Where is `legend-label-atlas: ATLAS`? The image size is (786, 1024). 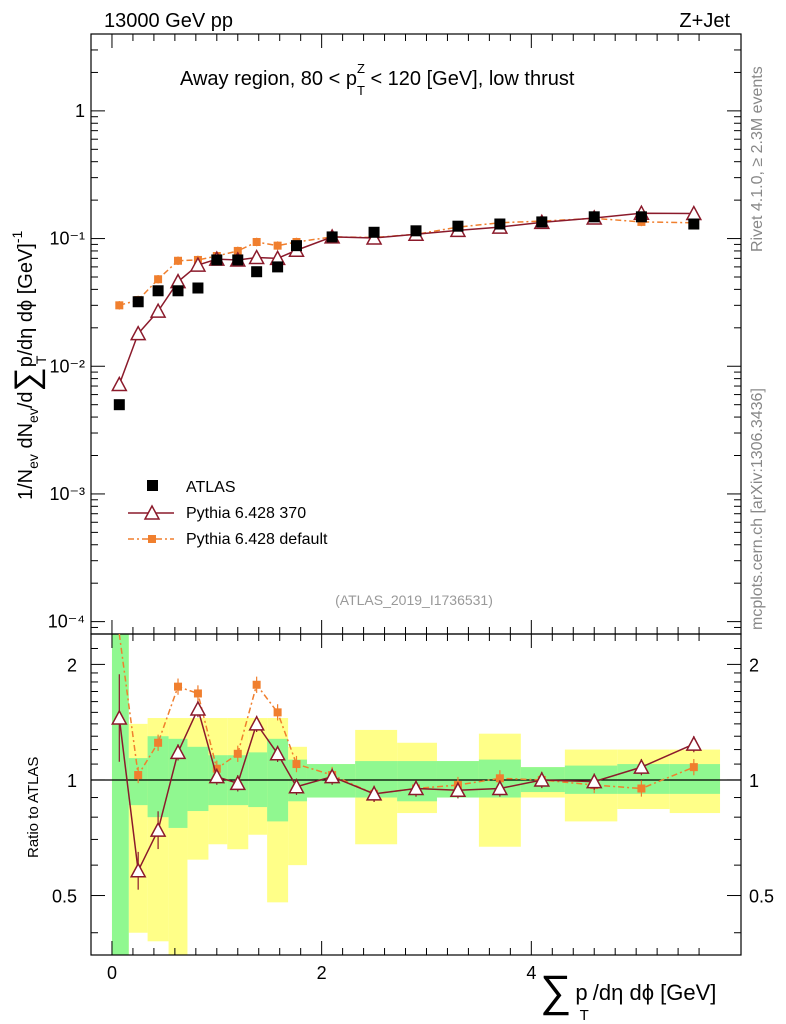 legend-label-atlas: ATLAS is located at coordinates (211, 487).